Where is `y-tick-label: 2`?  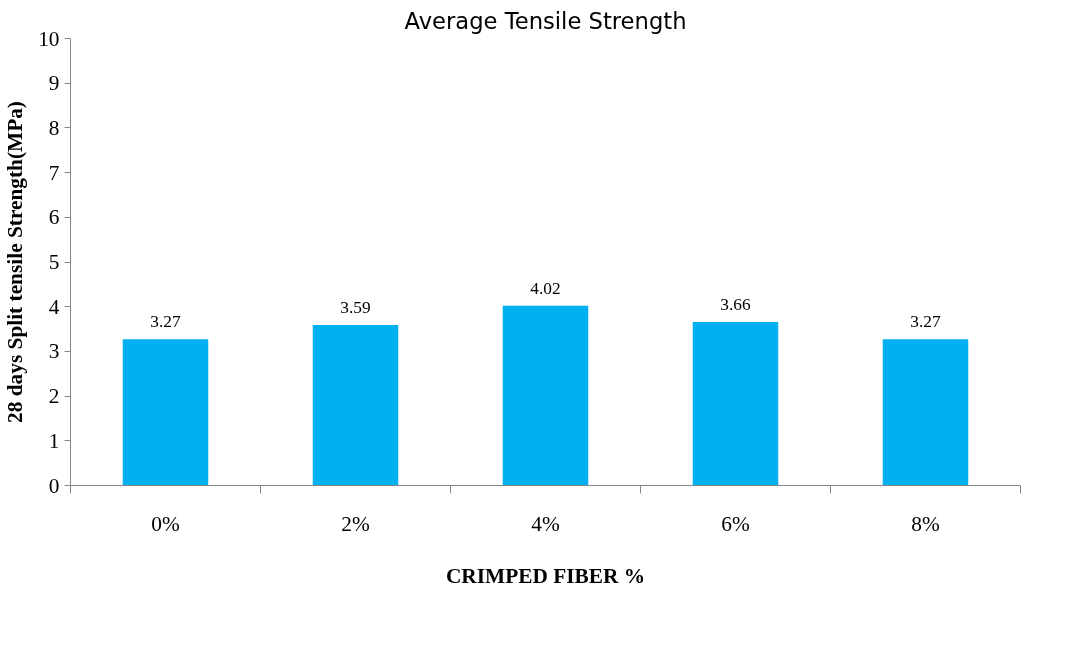 y-tick-label: 2 is located at coordinates (54, 396).